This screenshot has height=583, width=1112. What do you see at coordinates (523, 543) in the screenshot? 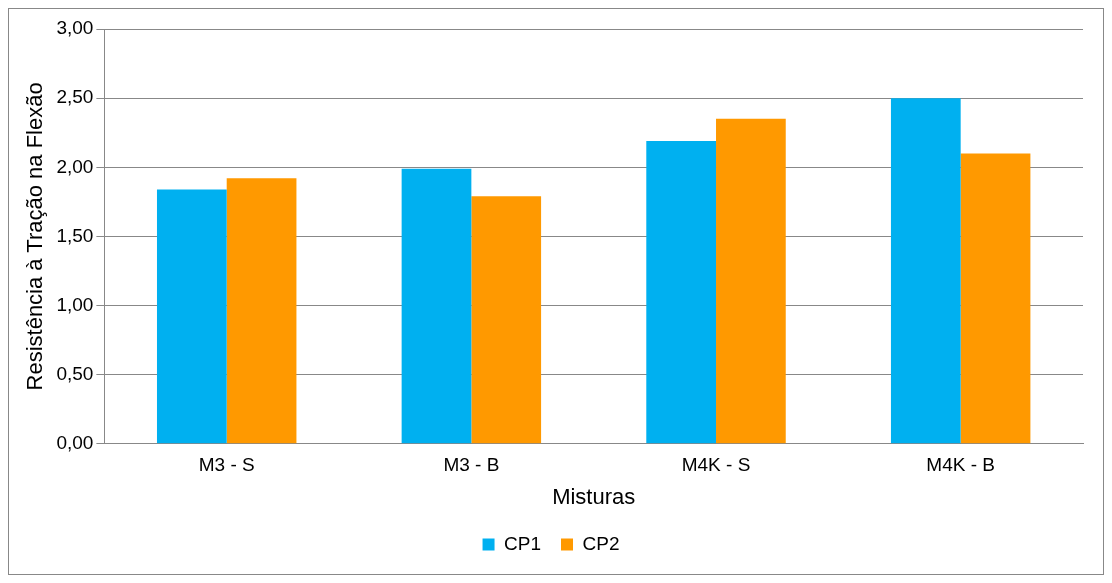
I see `legend-label: CP1` at bounding box center [523, 543].